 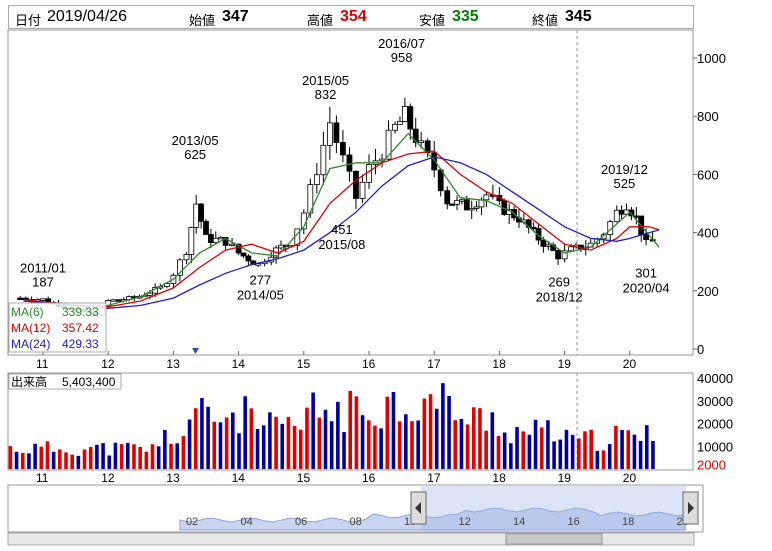 What do you see at coordinates (418, 508) in the screenshot?
I see `navigator-left-arrow-icon` at bounding box center [418, 508].